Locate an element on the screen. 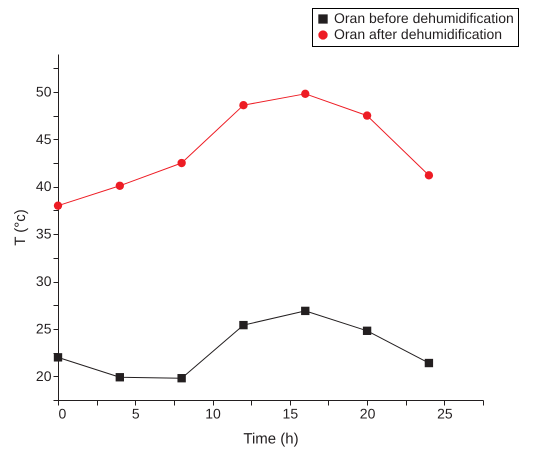 This screenshot has height=452, width=552. x-axis-title: Time (h) is located at coordinates (271, 439).